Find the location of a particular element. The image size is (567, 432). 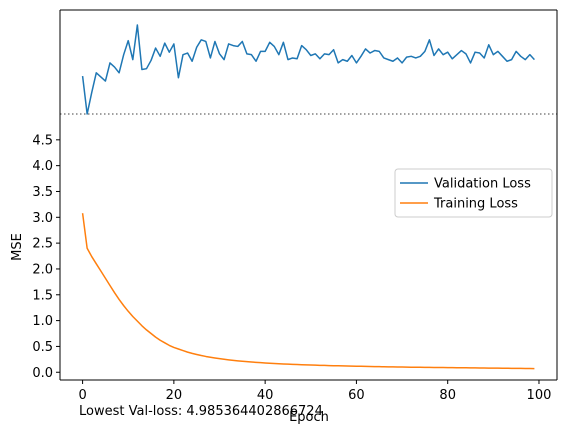

x-tick-label: 0 is located at coordinates (82, 395).